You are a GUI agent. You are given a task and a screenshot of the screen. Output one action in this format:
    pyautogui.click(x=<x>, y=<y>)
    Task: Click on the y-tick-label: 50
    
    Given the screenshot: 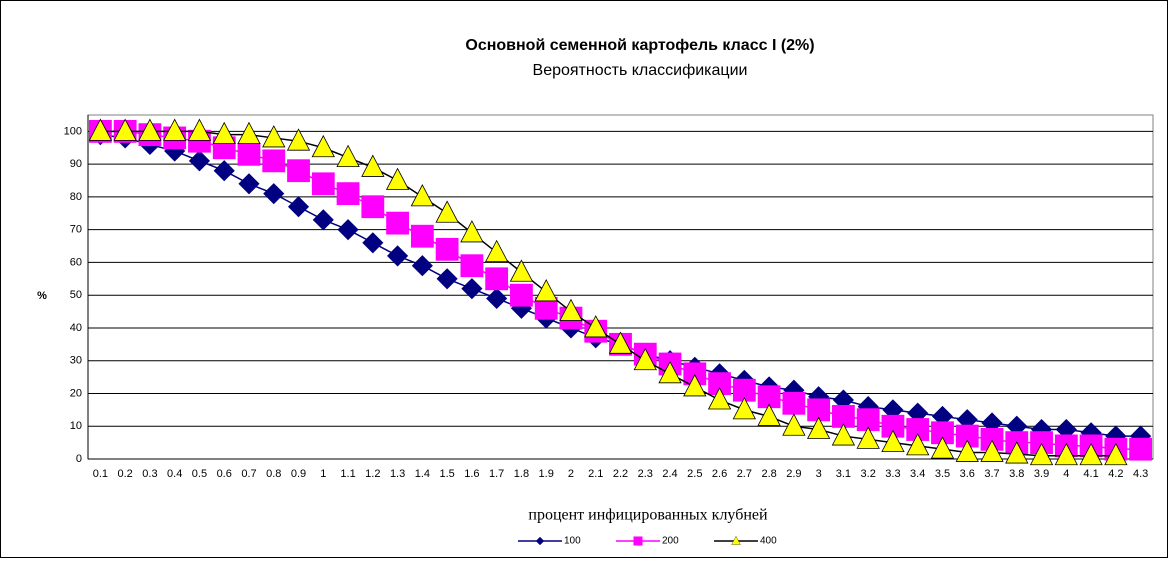 What is the action you would take?
    pyautogui.click(x=76, y=295)
    